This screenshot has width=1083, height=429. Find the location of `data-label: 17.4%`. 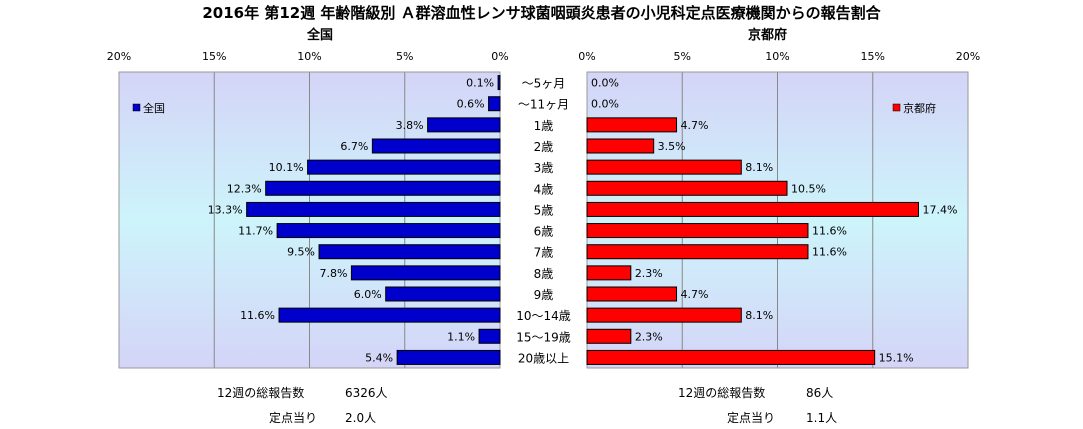

data-label: 17.4% is located at coordinates (939, 209).